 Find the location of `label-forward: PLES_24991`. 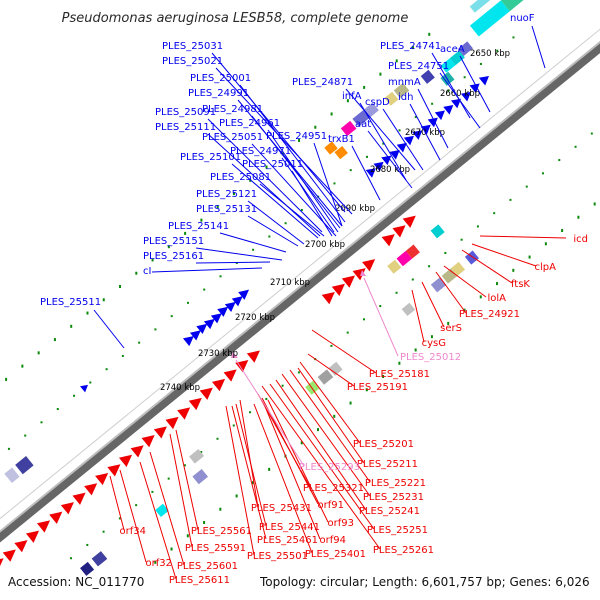

label-forward: PLES_24991 is located at coordinates (218, 93).